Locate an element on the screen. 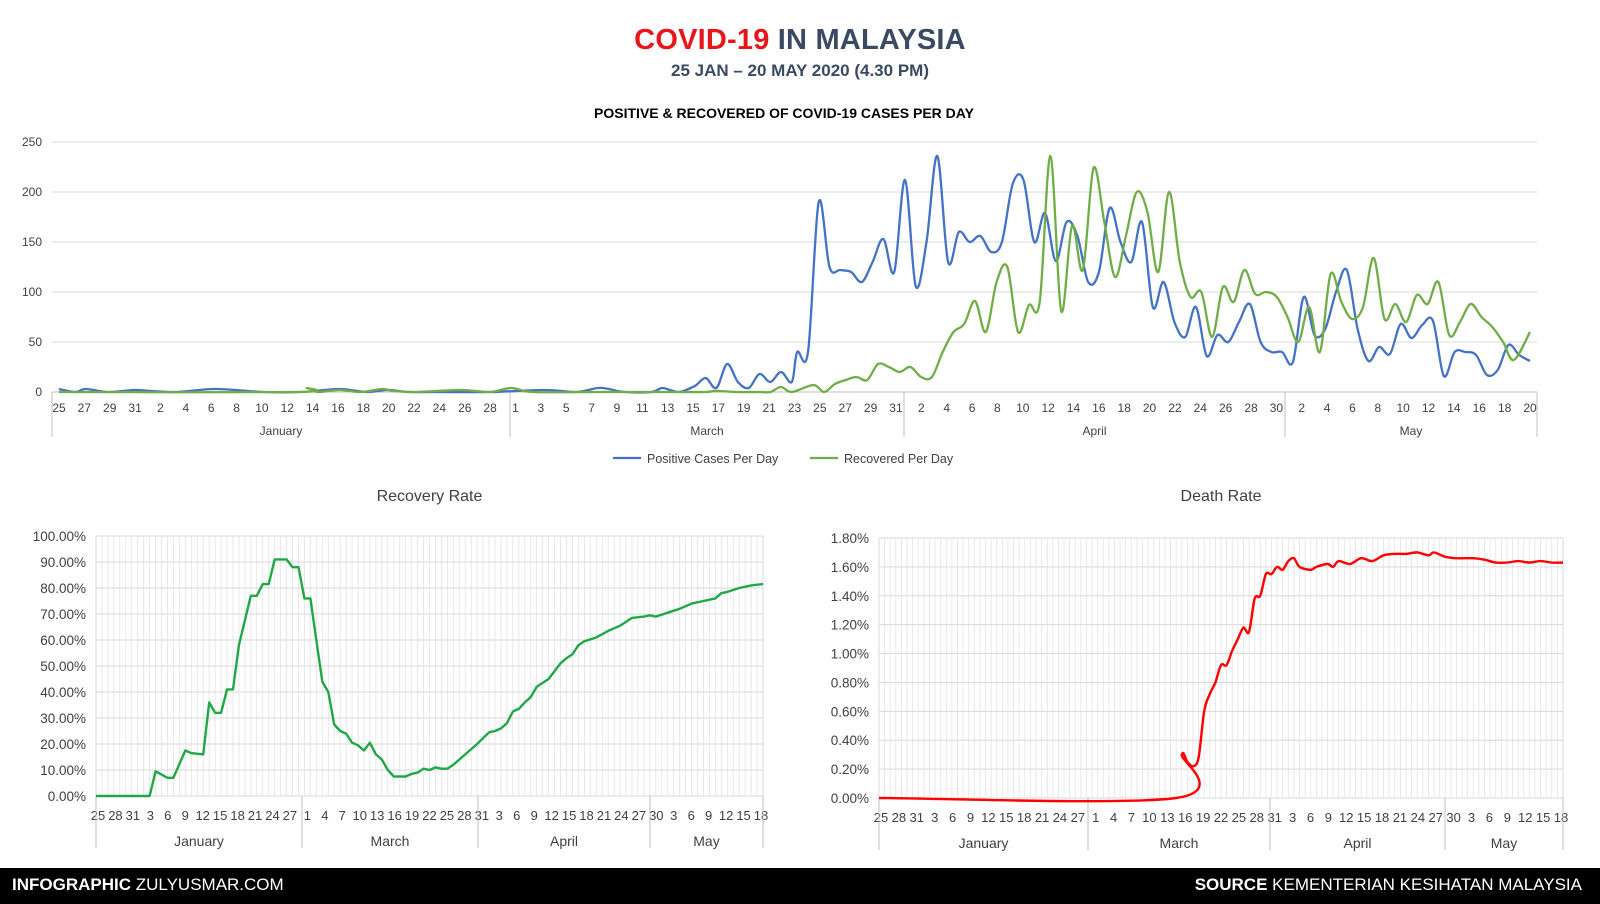 This screenshot has width=1600, height=904. footer-credit-label: INFOGRAPHIC is located at coordinates (71, 884).